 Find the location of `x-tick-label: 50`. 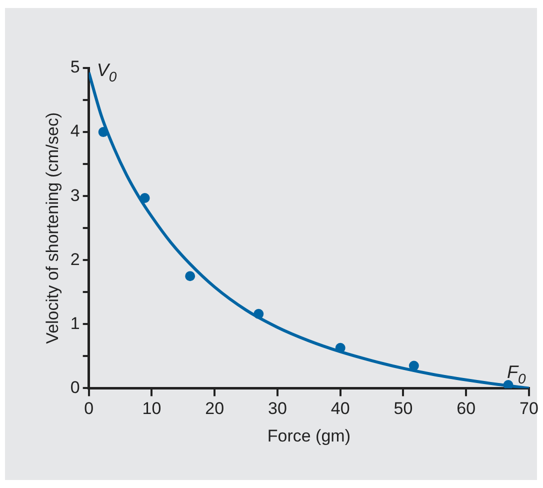

x-tick-label: 50 is located at coordinates (403, 408).